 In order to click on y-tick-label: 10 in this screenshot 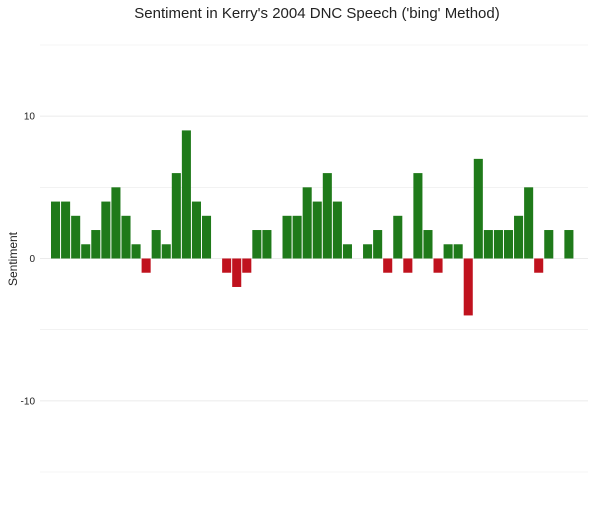, I will do `click(30, 117)`.